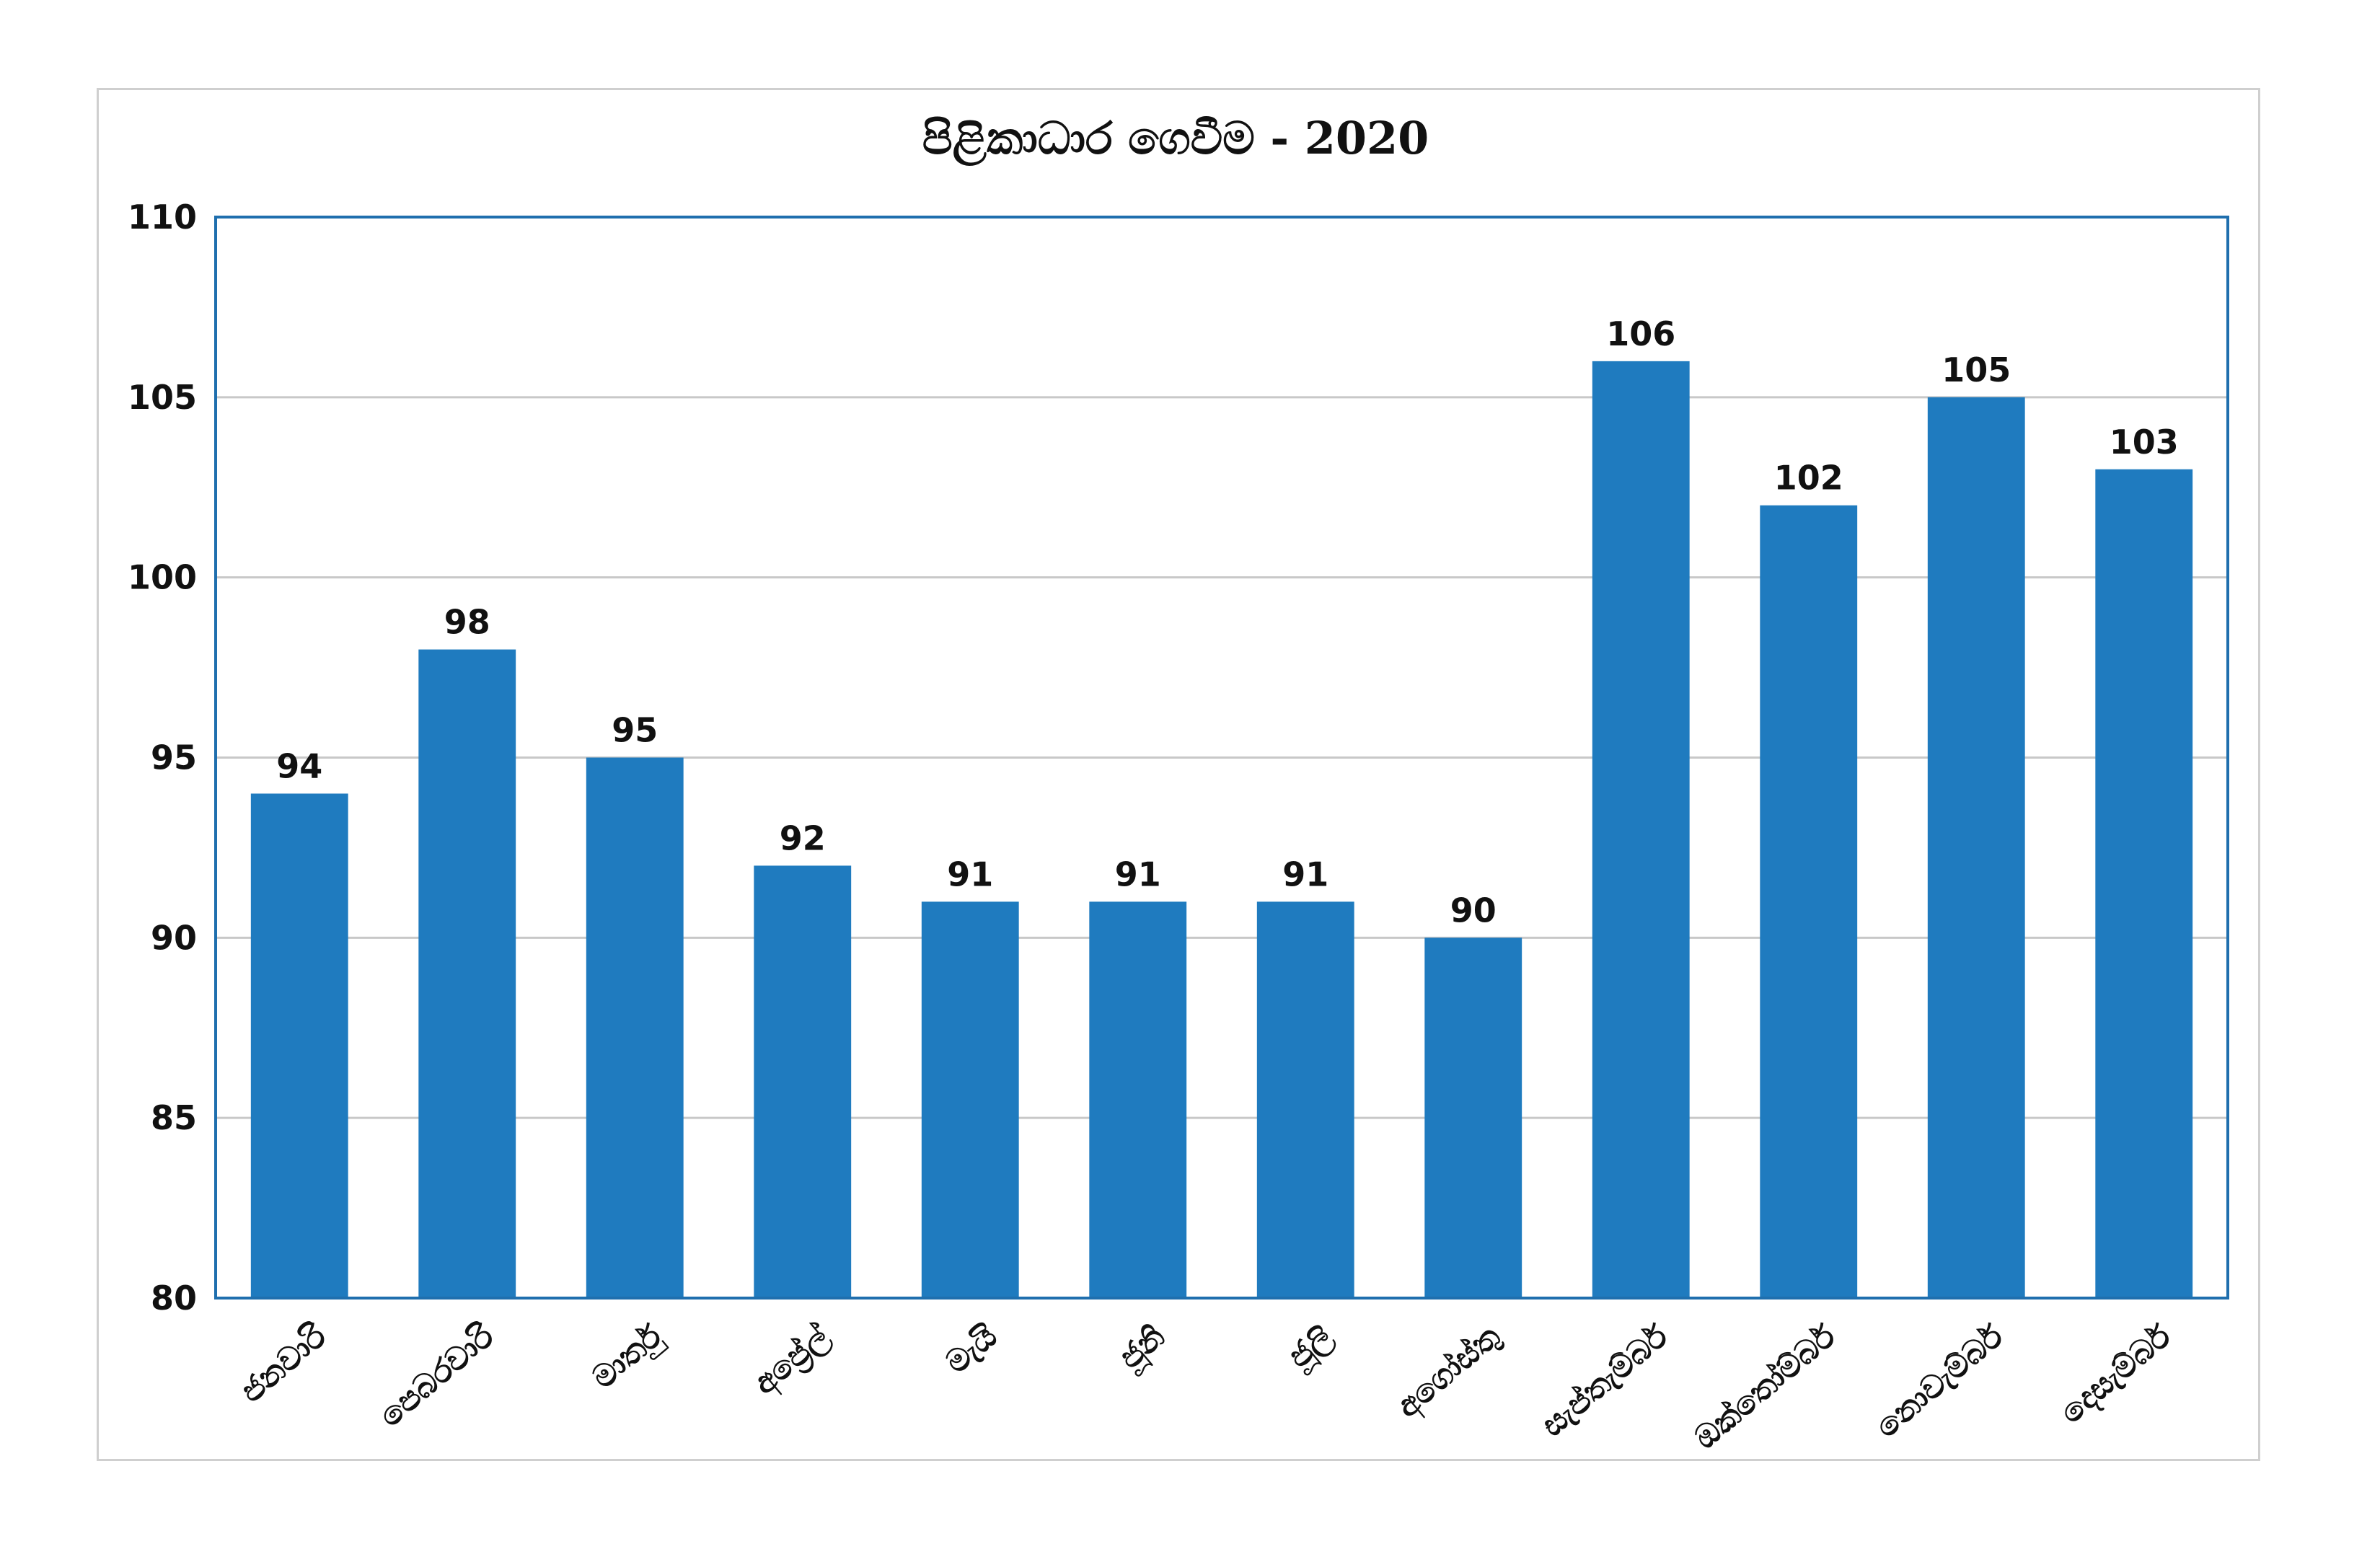 The height and width of the screenshot is (1562, 2380). I want to click on data-label: 102, so click(1808, 478).